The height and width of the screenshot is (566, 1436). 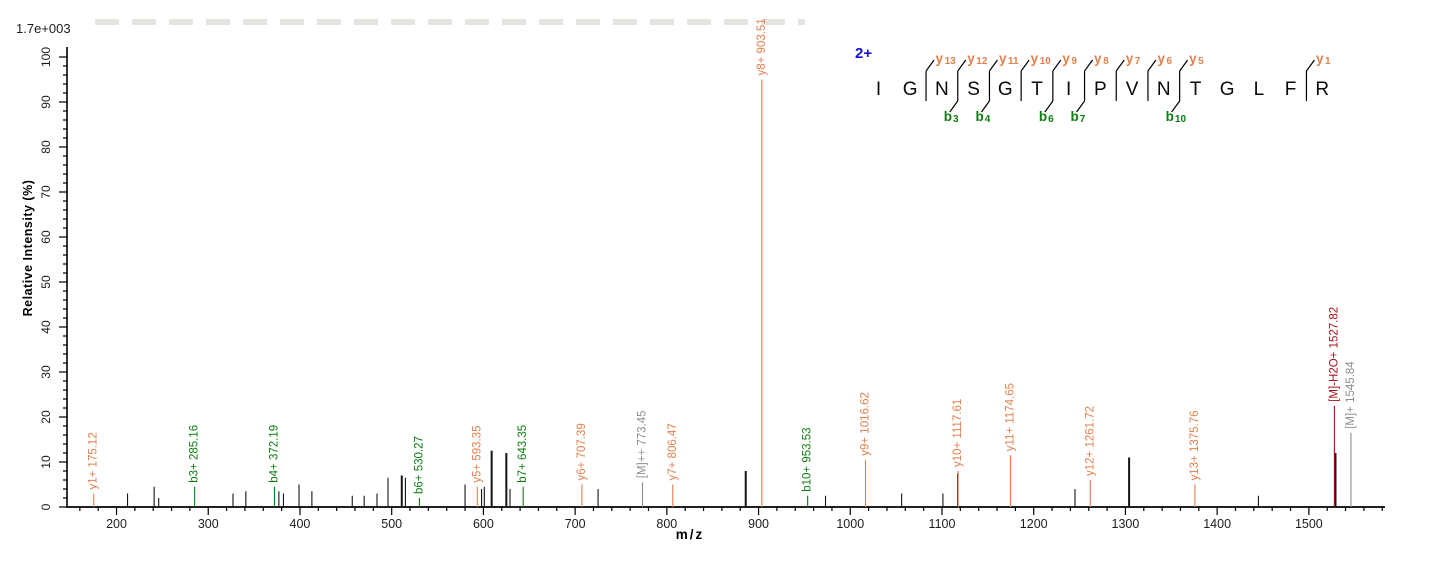 I want to click on b-ion-label: b7, so click(x=1078, y=117).